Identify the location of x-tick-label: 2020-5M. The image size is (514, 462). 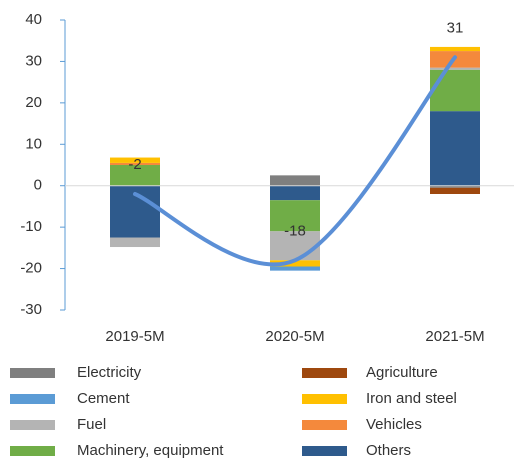
(294, 336).